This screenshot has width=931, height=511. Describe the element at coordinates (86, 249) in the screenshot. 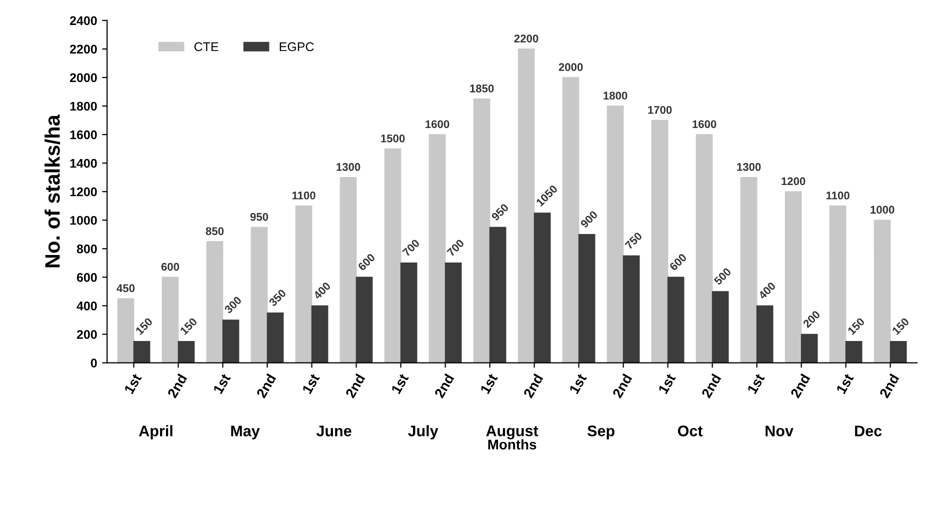

I see `y-tick-label: 800` at that location.